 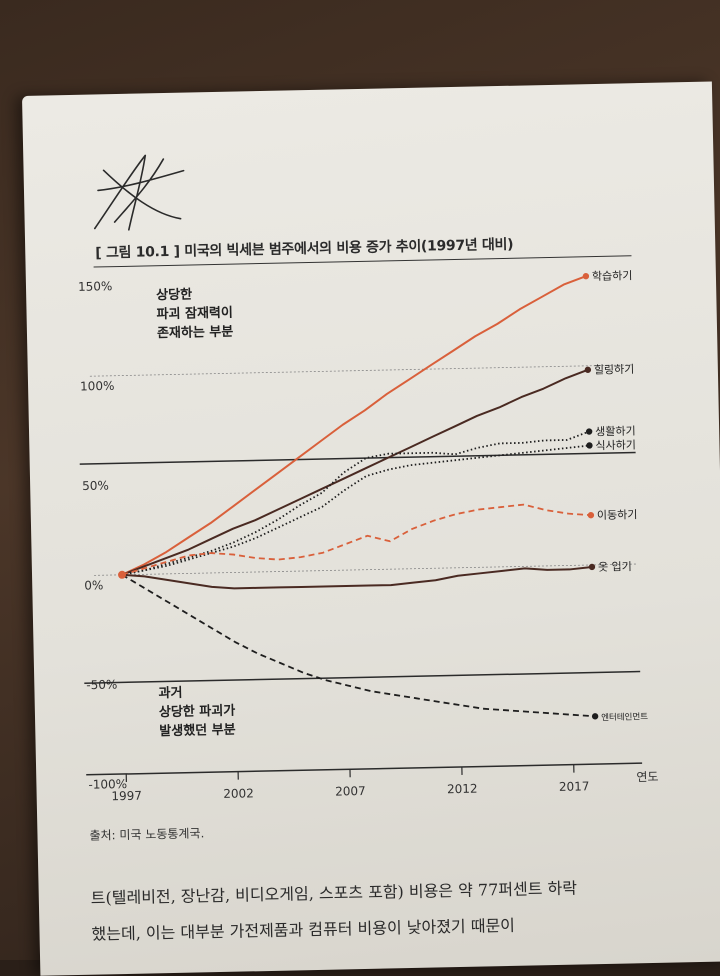 I want to click on upper-region-label: 상당한, so click(x=174, y=294).